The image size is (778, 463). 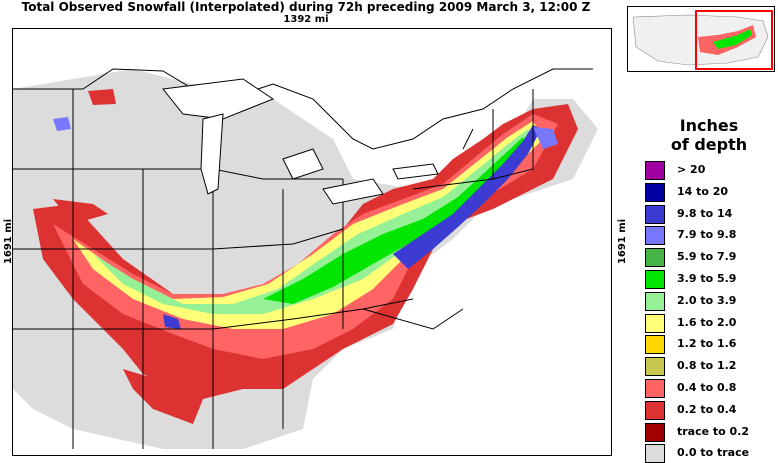 I want to click on legend-label: 0.8 to 1.2, so click(x=707, y=366).